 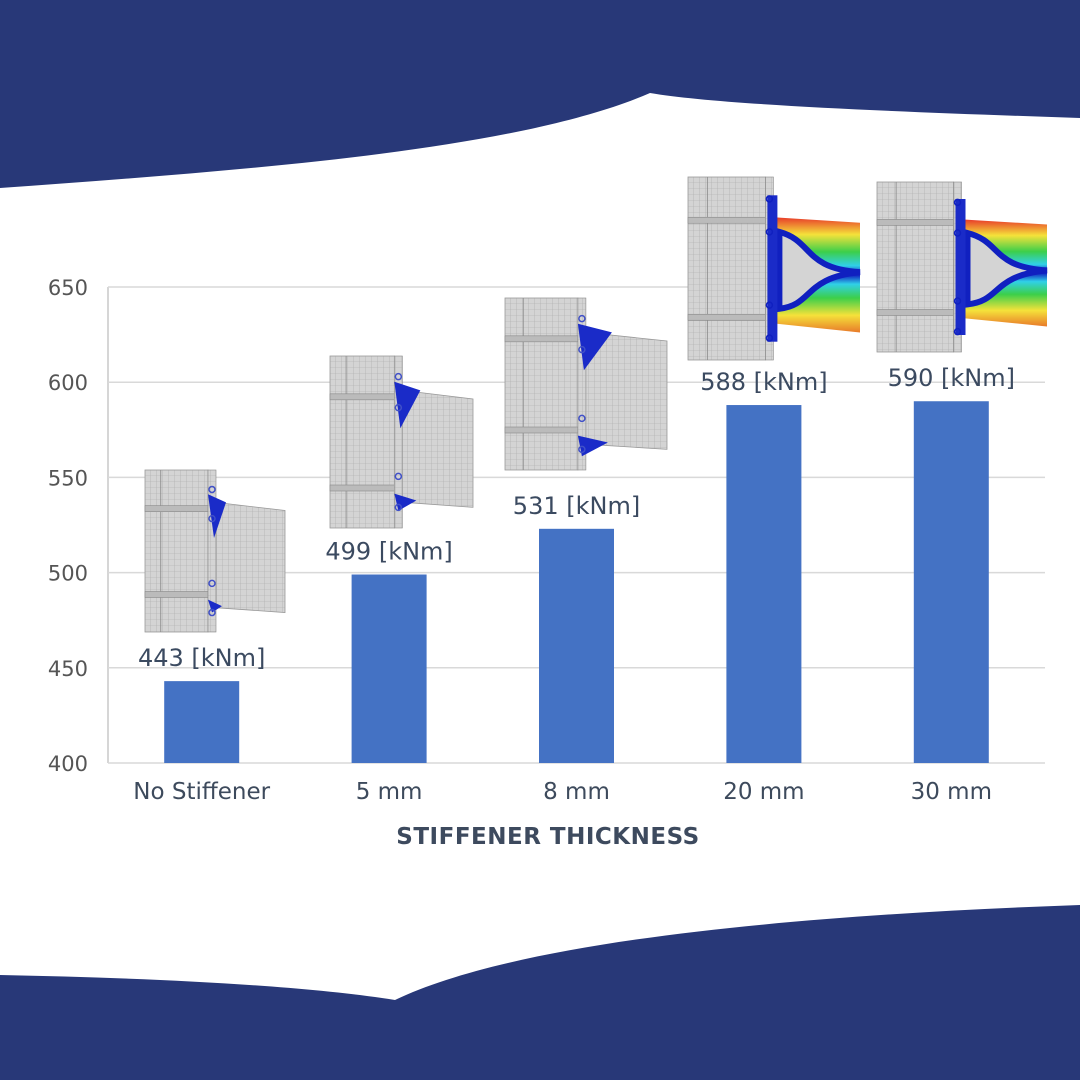 I want to click on x-category-label: 30 mm, so click(x=951, y=792).